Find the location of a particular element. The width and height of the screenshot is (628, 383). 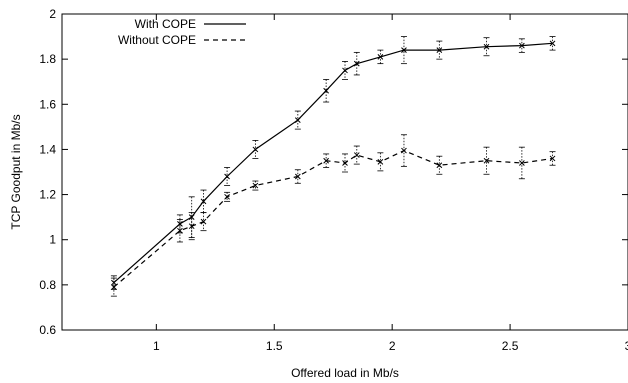

y-tick-label: 1.8 is located at coordinates (47, 59).